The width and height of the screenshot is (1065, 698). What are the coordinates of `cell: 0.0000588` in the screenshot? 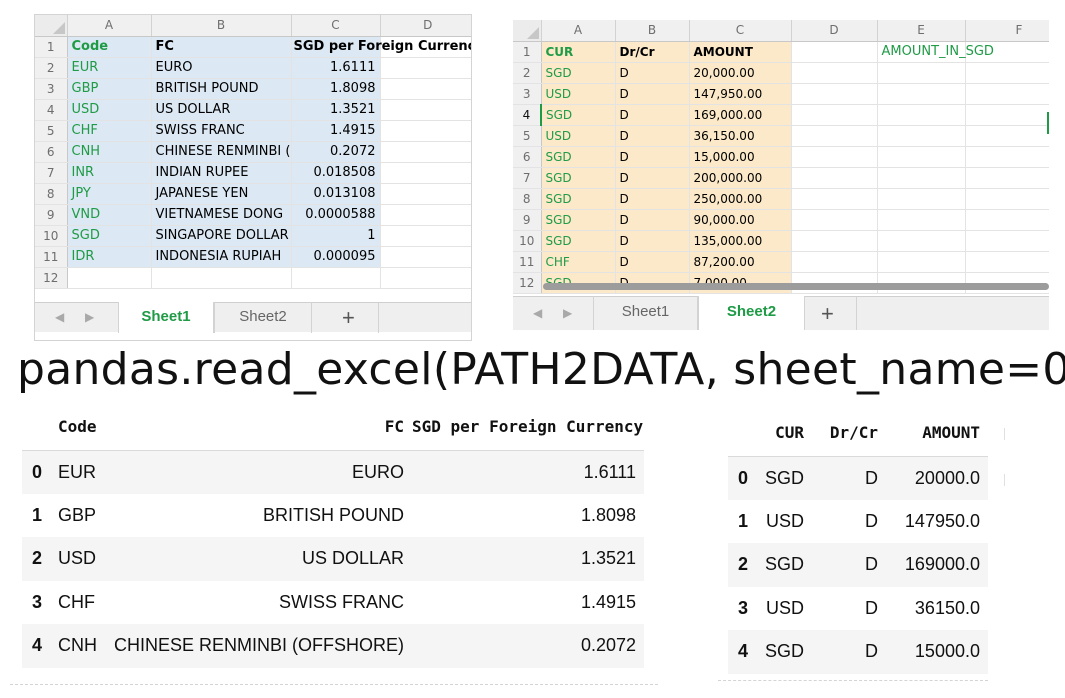 It's located at (336, 215).